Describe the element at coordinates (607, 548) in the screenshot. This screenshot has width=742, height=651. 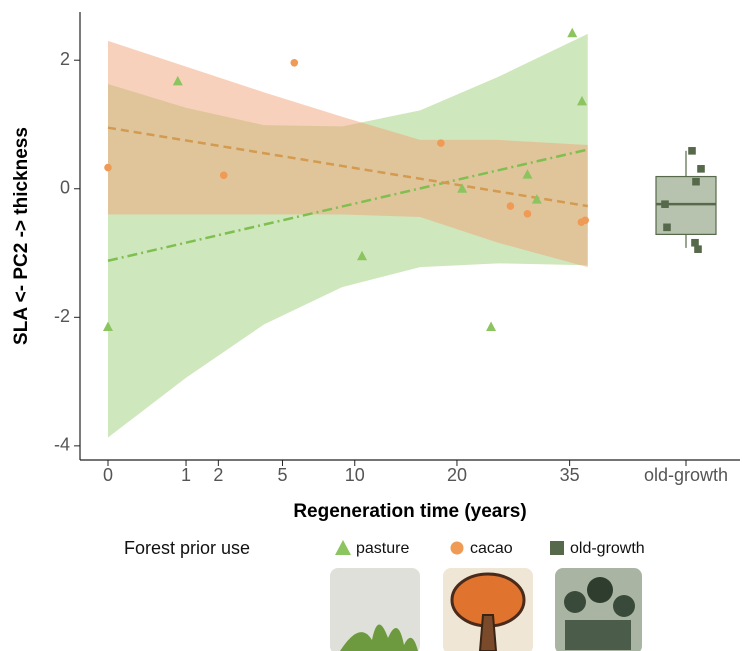
I see `legend-label: old-growth` at that location.